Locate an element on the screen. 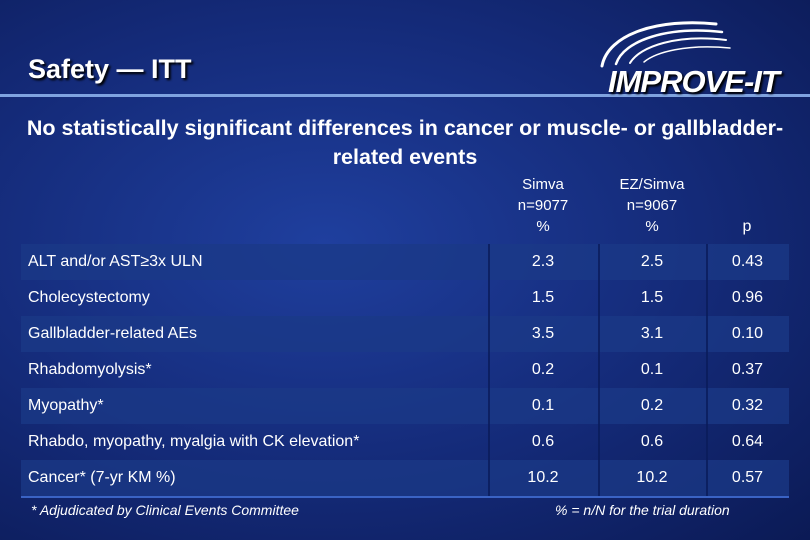  row-label: Gallbladder-related AEs is located at coordinates (112, 333).